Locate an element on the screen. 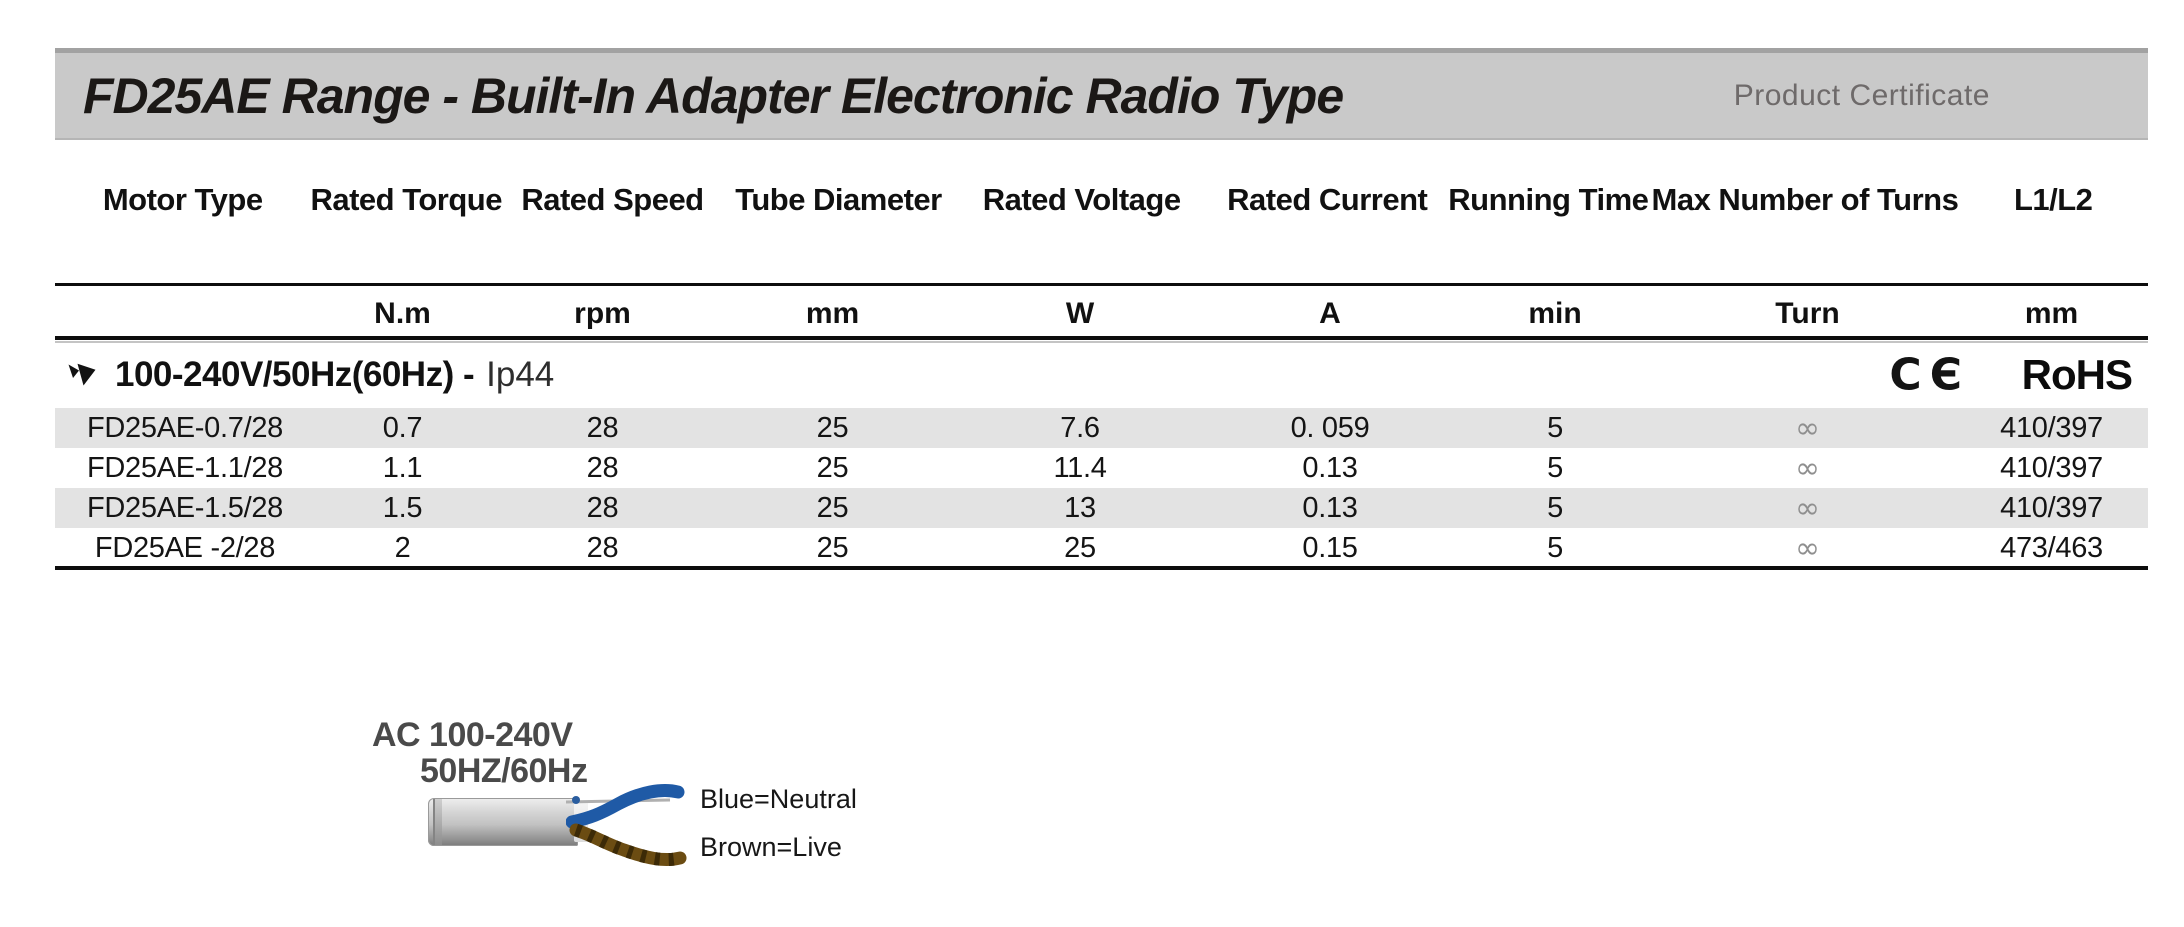 This screenshot has height=927, width=2184. cell-motor-type: FD25AE -2/28 is located at coordinates (185, 547).